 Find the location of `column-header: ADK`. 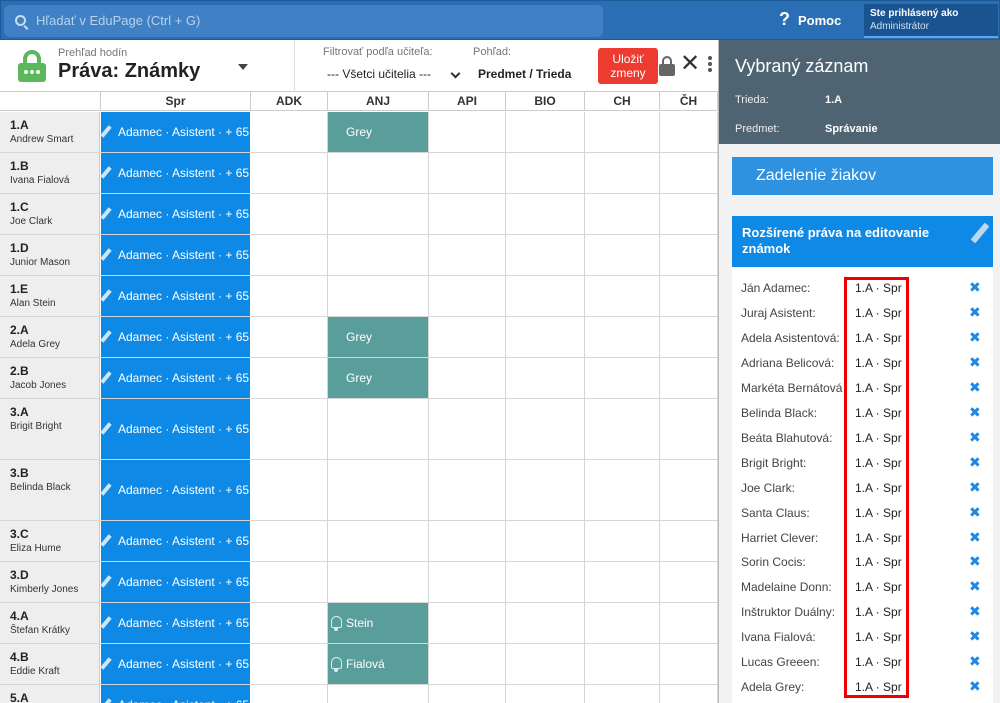

column-header: ADK is located at coordinates (289, 101).